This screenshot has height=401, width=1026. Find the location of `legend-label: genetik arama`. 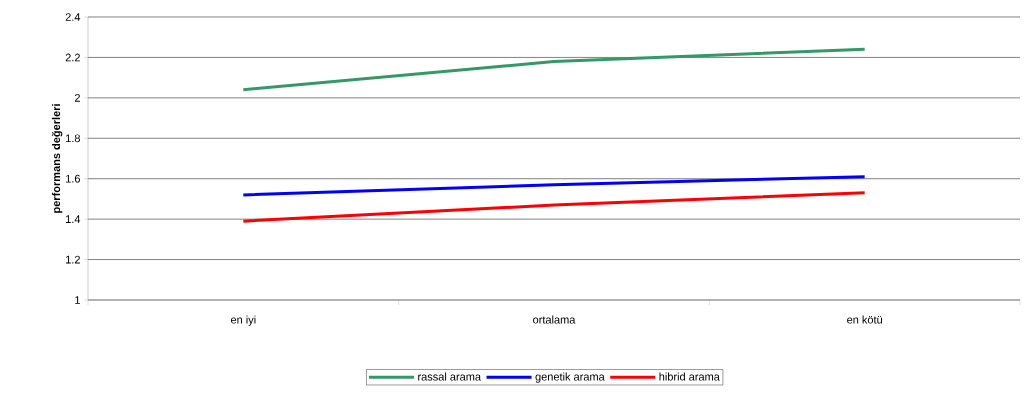

legend-label: genetik arama is located at coordinates (570, 377).